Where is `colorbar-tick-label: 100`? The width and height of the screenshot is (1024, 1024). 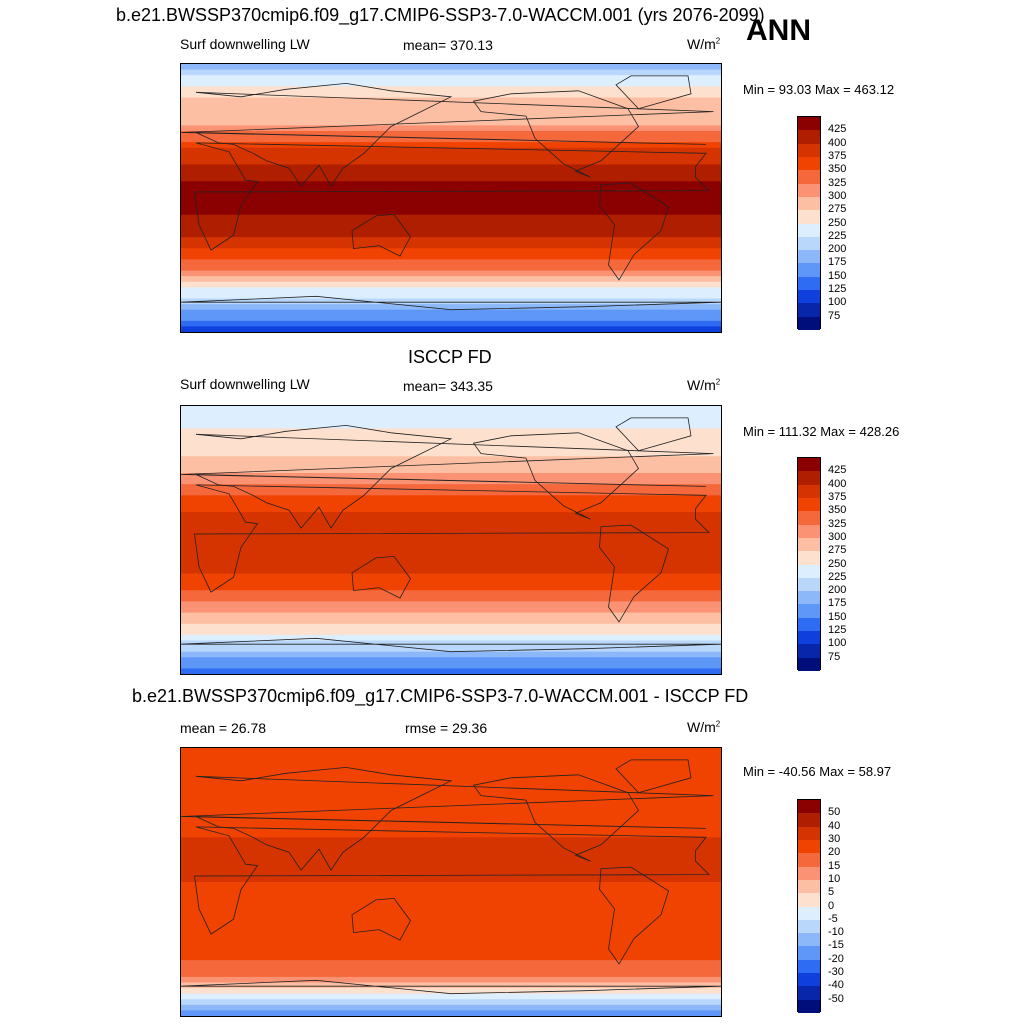 colorbar-tick-label: 100 is located at coordinates (837, 643).